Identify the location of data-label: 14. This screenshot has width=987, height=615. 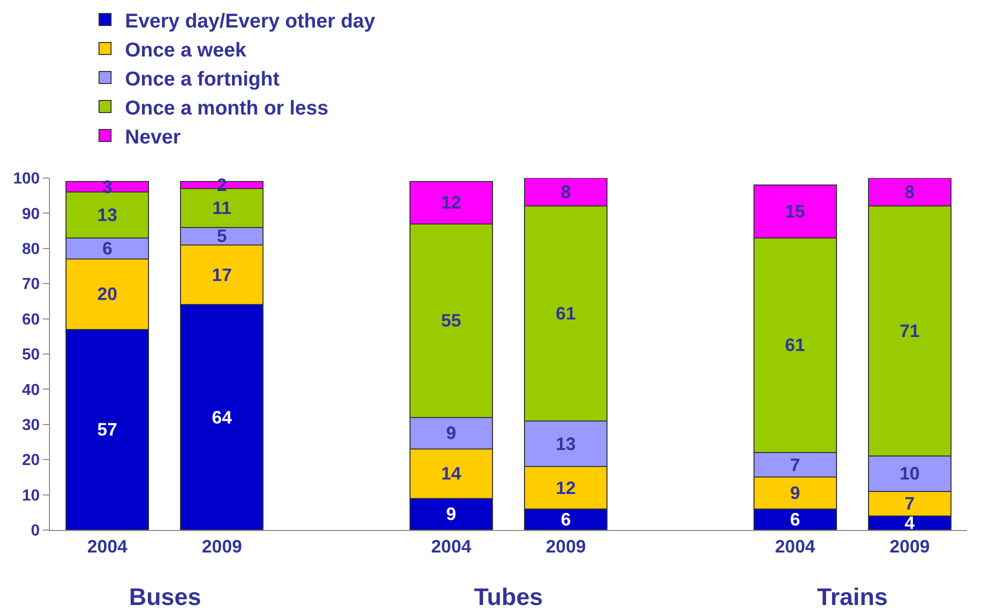
(451, 474).